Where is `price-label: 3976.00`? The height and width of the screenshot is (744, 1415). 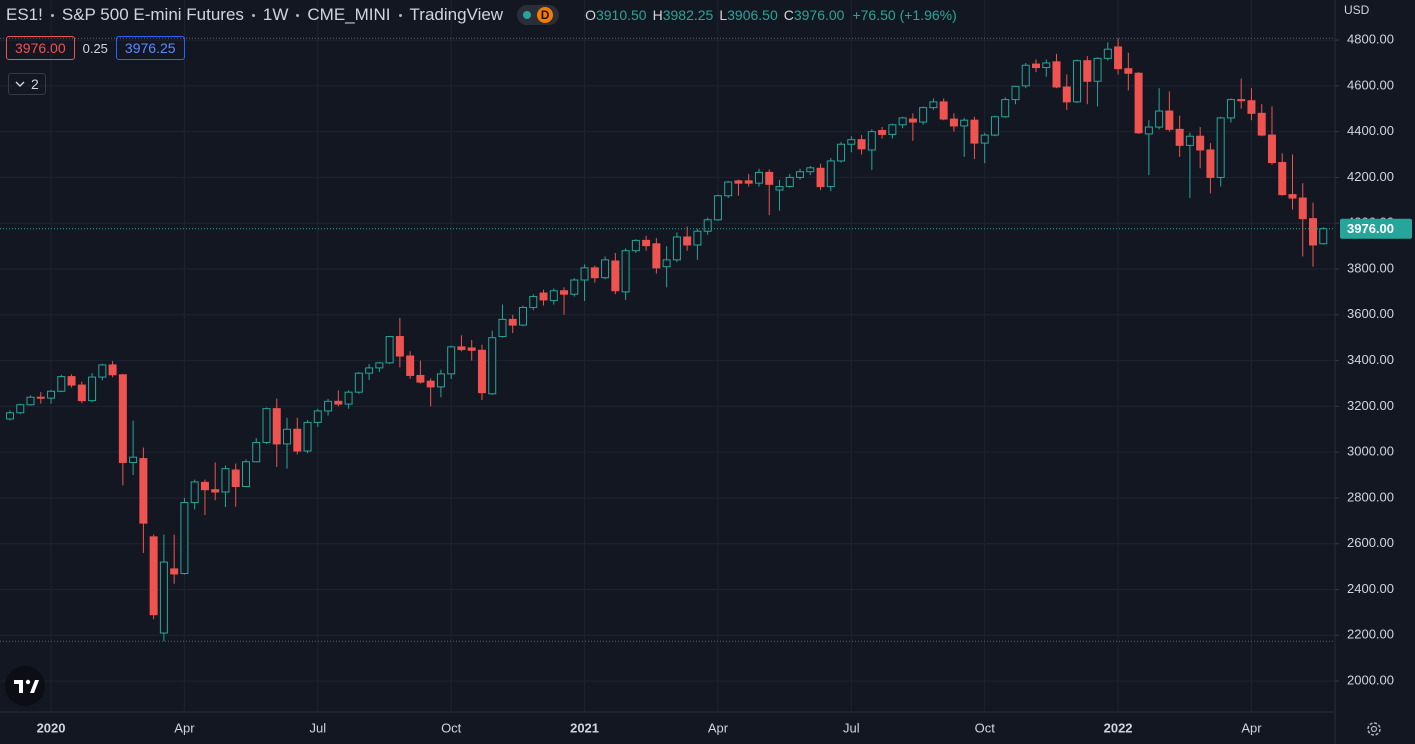 price-label: 3976.00 is located at coordinates (1370, 228).